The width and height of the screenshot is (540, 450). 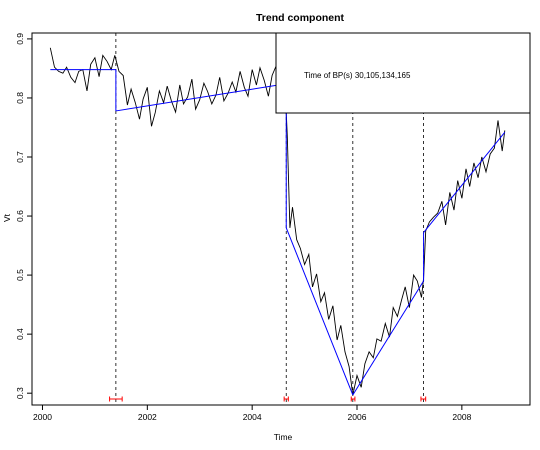 What do you see at coordinates (283, 437) in the screenshot?
I see `x-axis-title: Time` at bounding box center [283, 437].